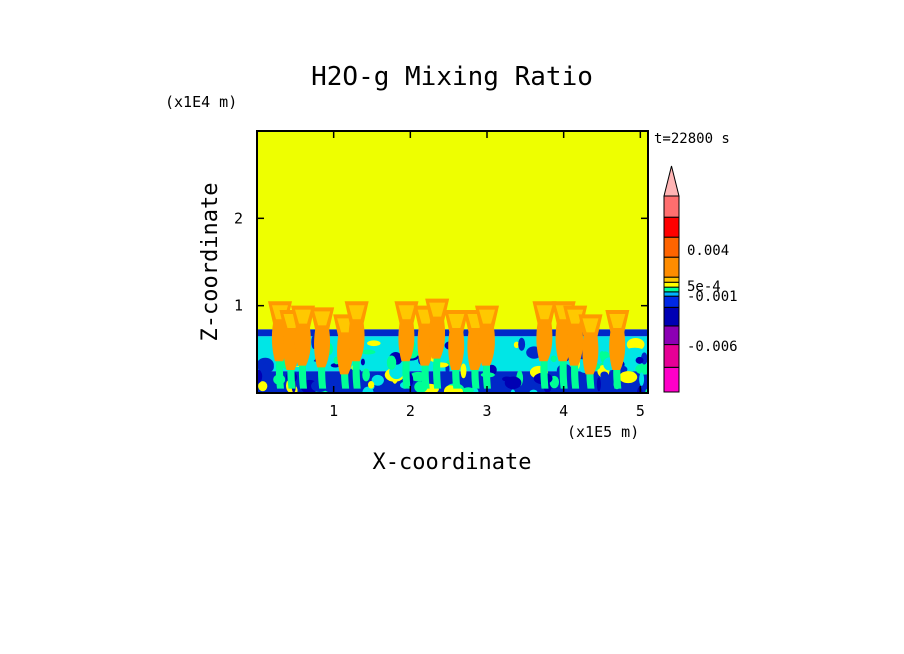 The image size is (904, 654). I want to click on x-tick-label: 3, so click(486, 411).